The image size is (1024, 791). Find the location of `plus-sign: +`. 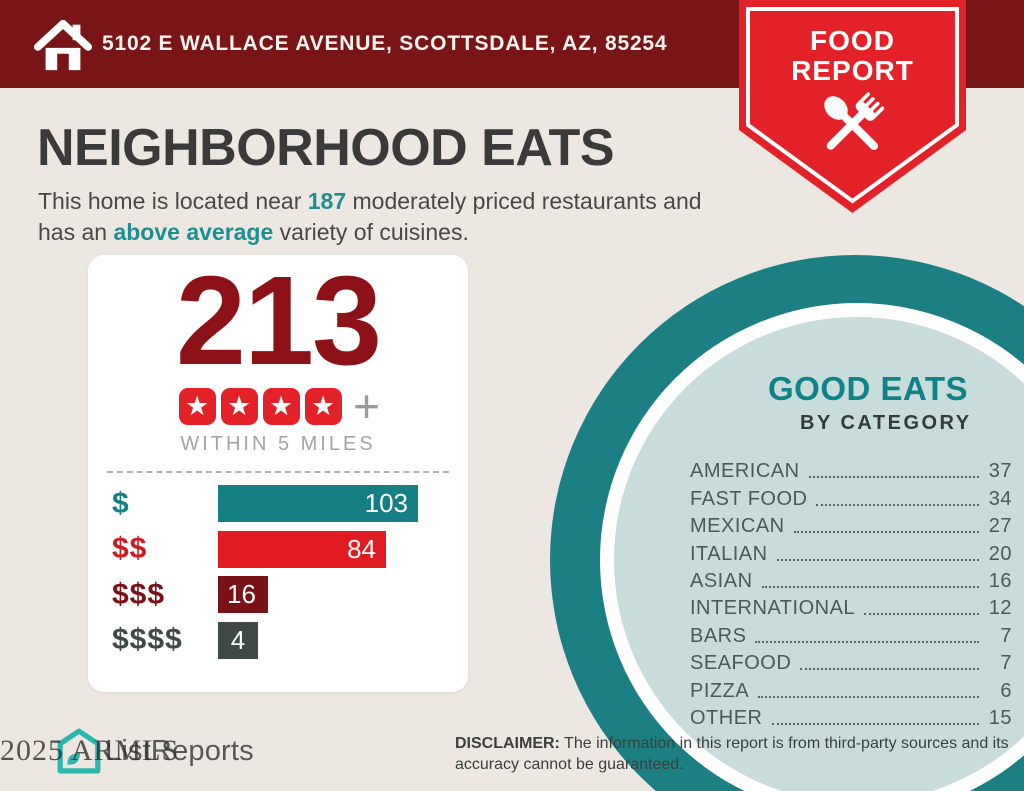

plus-sign: + is located at coordinates (366, 405).